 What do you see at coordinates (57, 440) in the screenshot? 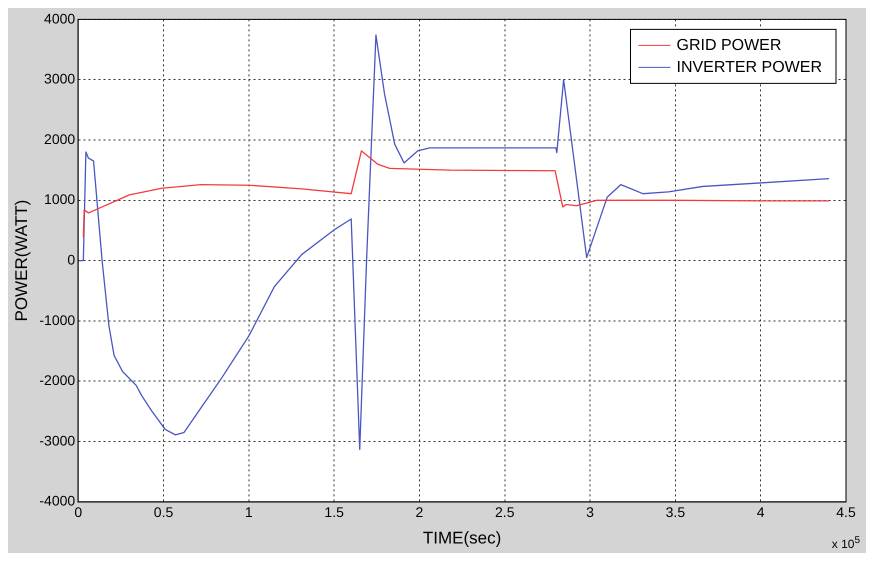
I see `y-tick-label: -3000` at bounding box center [57, 440].